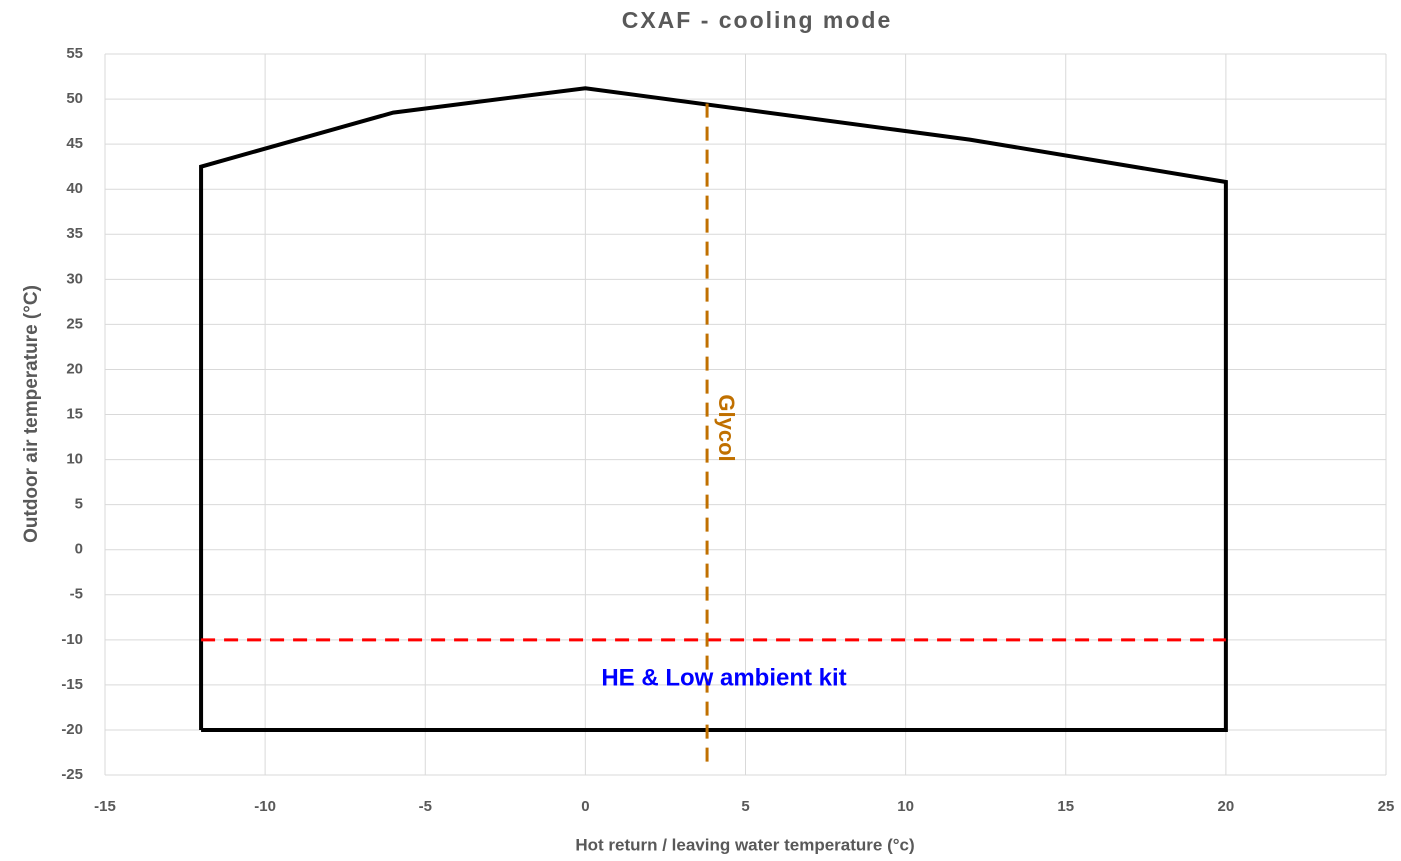  Describe the element at coordinates (31, 414) in the screenshot. I see `y-axis-title: Outdoor air temperature (°C)` at that location.